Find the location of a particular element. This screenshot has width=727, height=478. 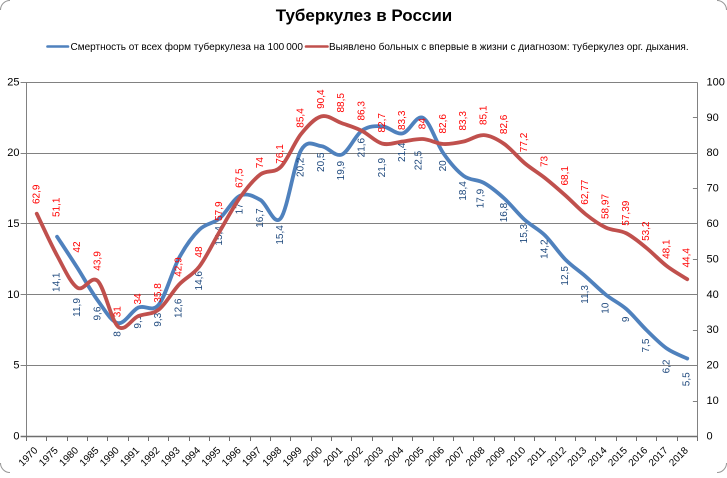

svg-text: 7,5 is located at coordinates (646, 345).